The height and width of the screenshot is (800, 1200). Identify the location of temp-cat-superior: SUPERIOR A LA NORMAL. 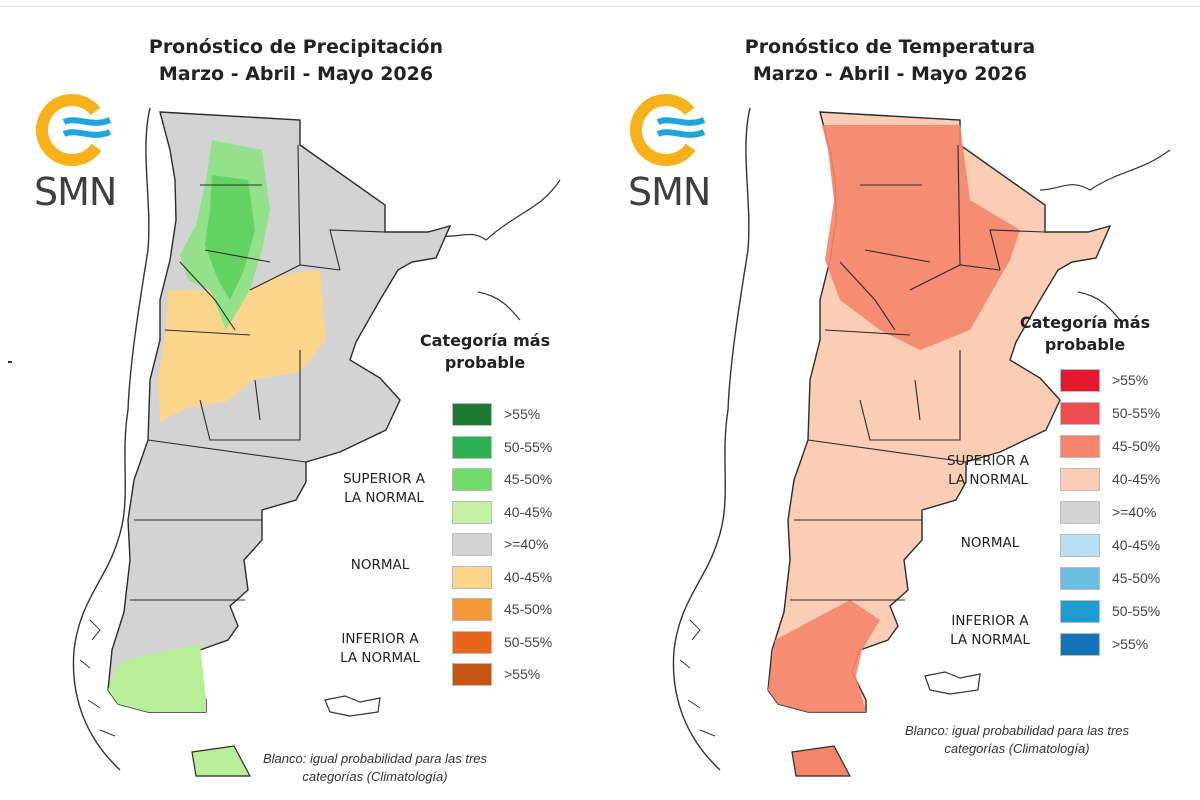
(988, 471).